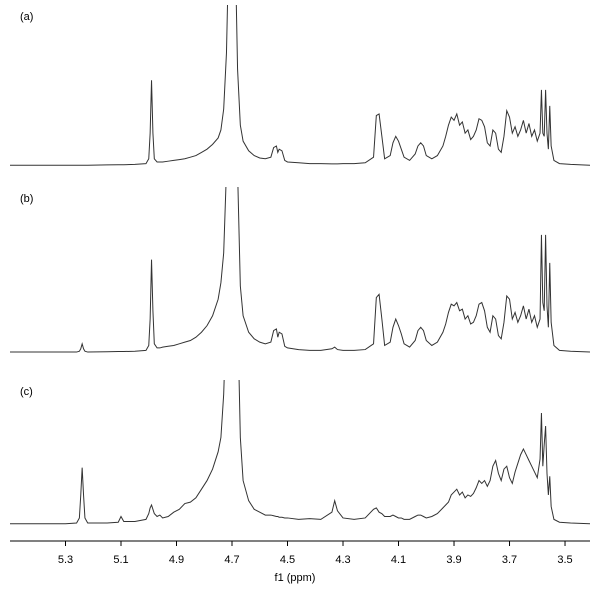  Describe the element at coordinates (176, 560) in the screenshot. I see `x-tick-label: 4.9` at that location.